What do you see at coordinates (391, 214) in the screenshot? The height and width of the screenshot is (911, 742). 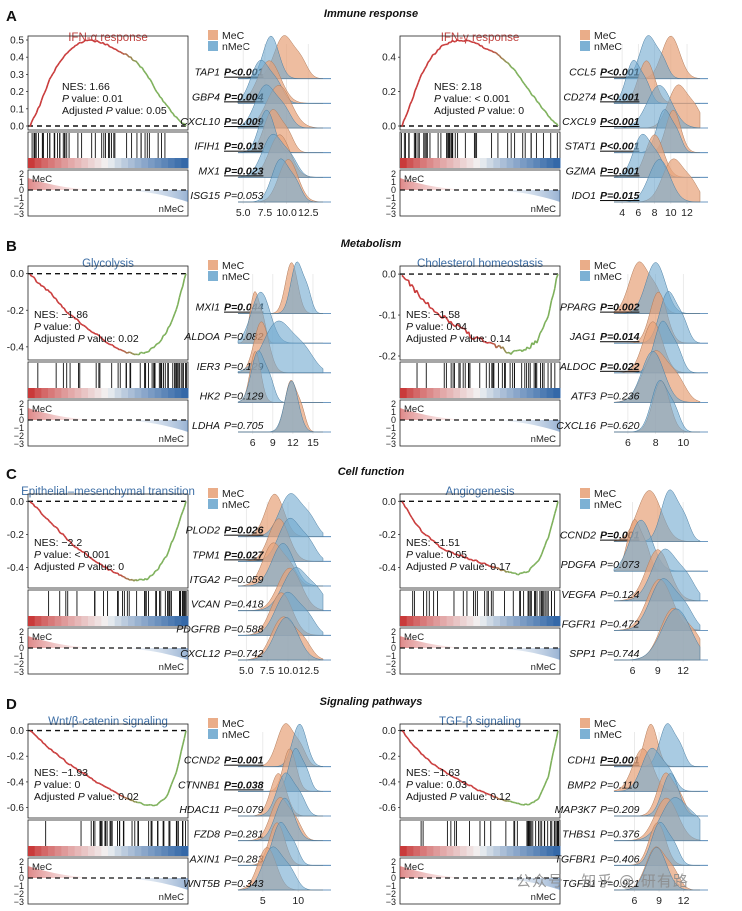 I see `metric-ytick-label: −3` at bounding box center [391, 214].